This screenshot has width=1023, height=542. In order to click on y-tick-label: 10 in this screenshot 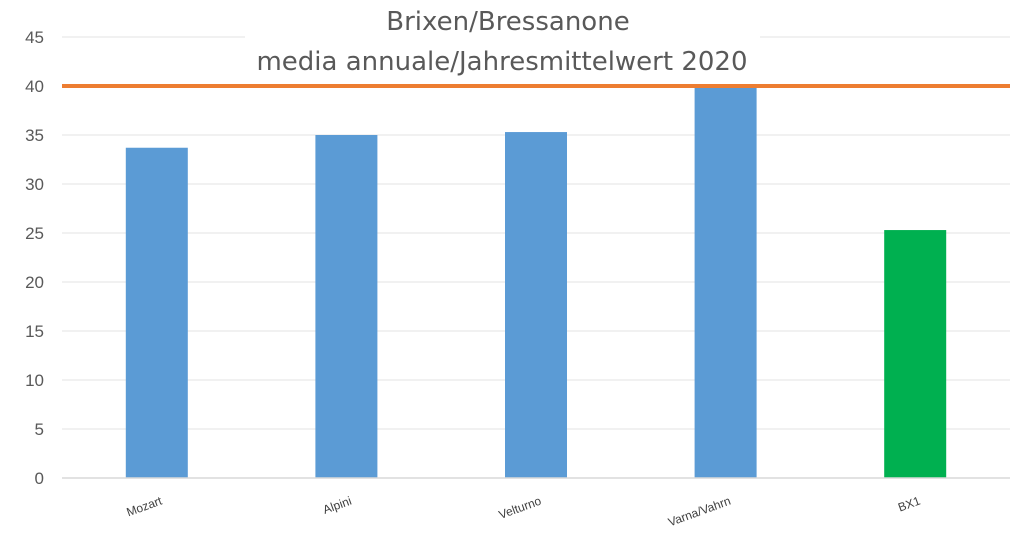, I will do `click(34, 380)`.